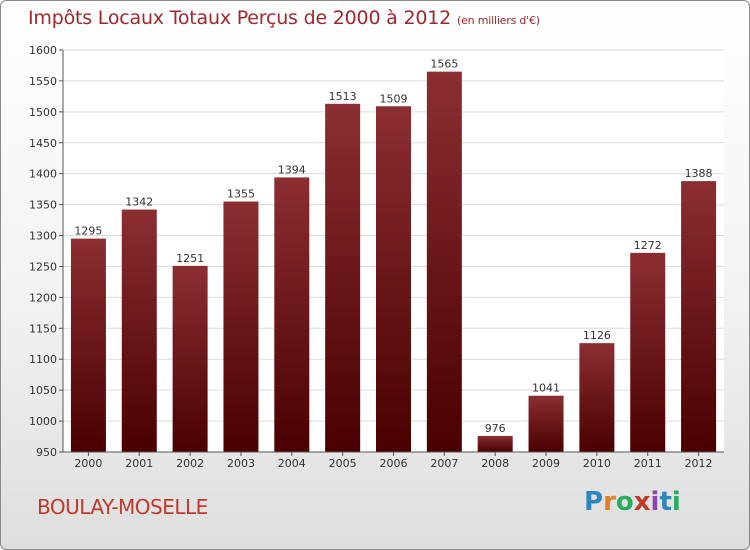 The image size is (750, 550). I want to click on y-tick-label: 1600, so click(43, 50).